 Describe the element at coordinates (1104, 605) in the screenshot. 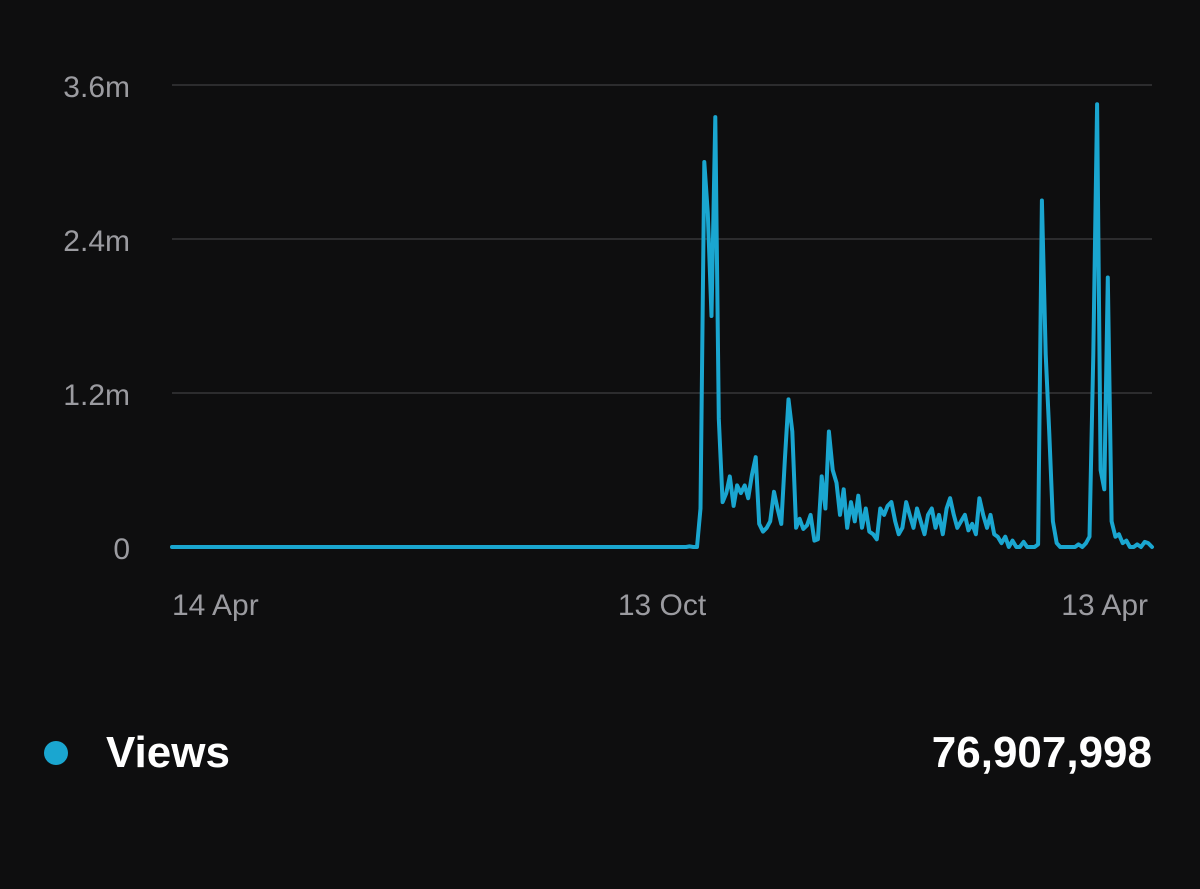

I see `x-tick-label: 13 Apr` at that location.